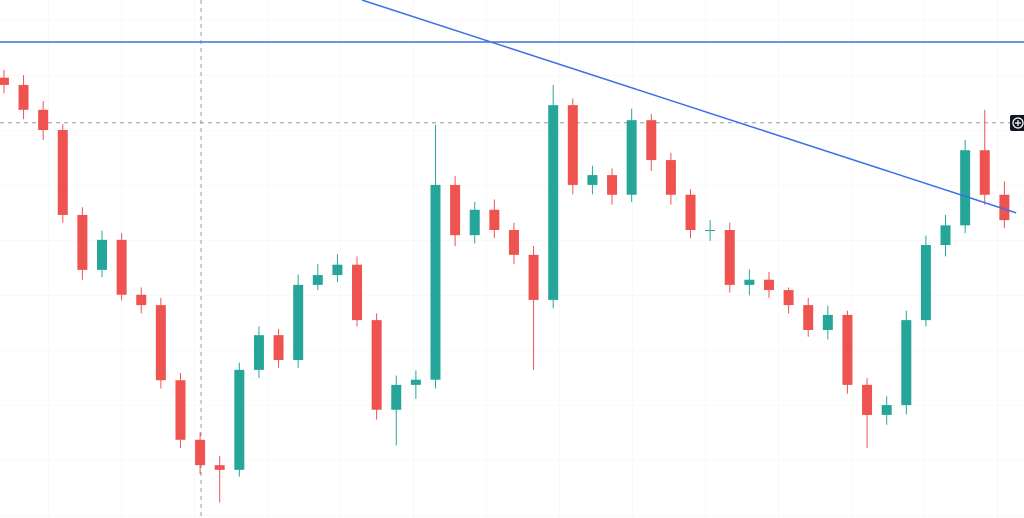 The height and width of the screenshot is (518, 1024). Describe the element at coordinates (1017, 123) in the screenshot. I see `plus-button` at that location.